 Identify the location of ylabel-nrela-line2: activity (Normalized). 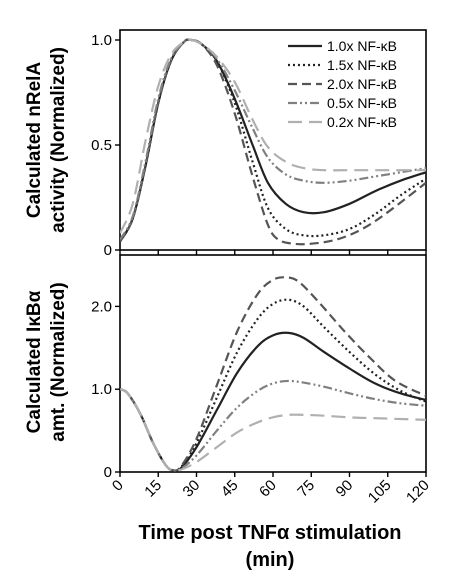
(58, 140).